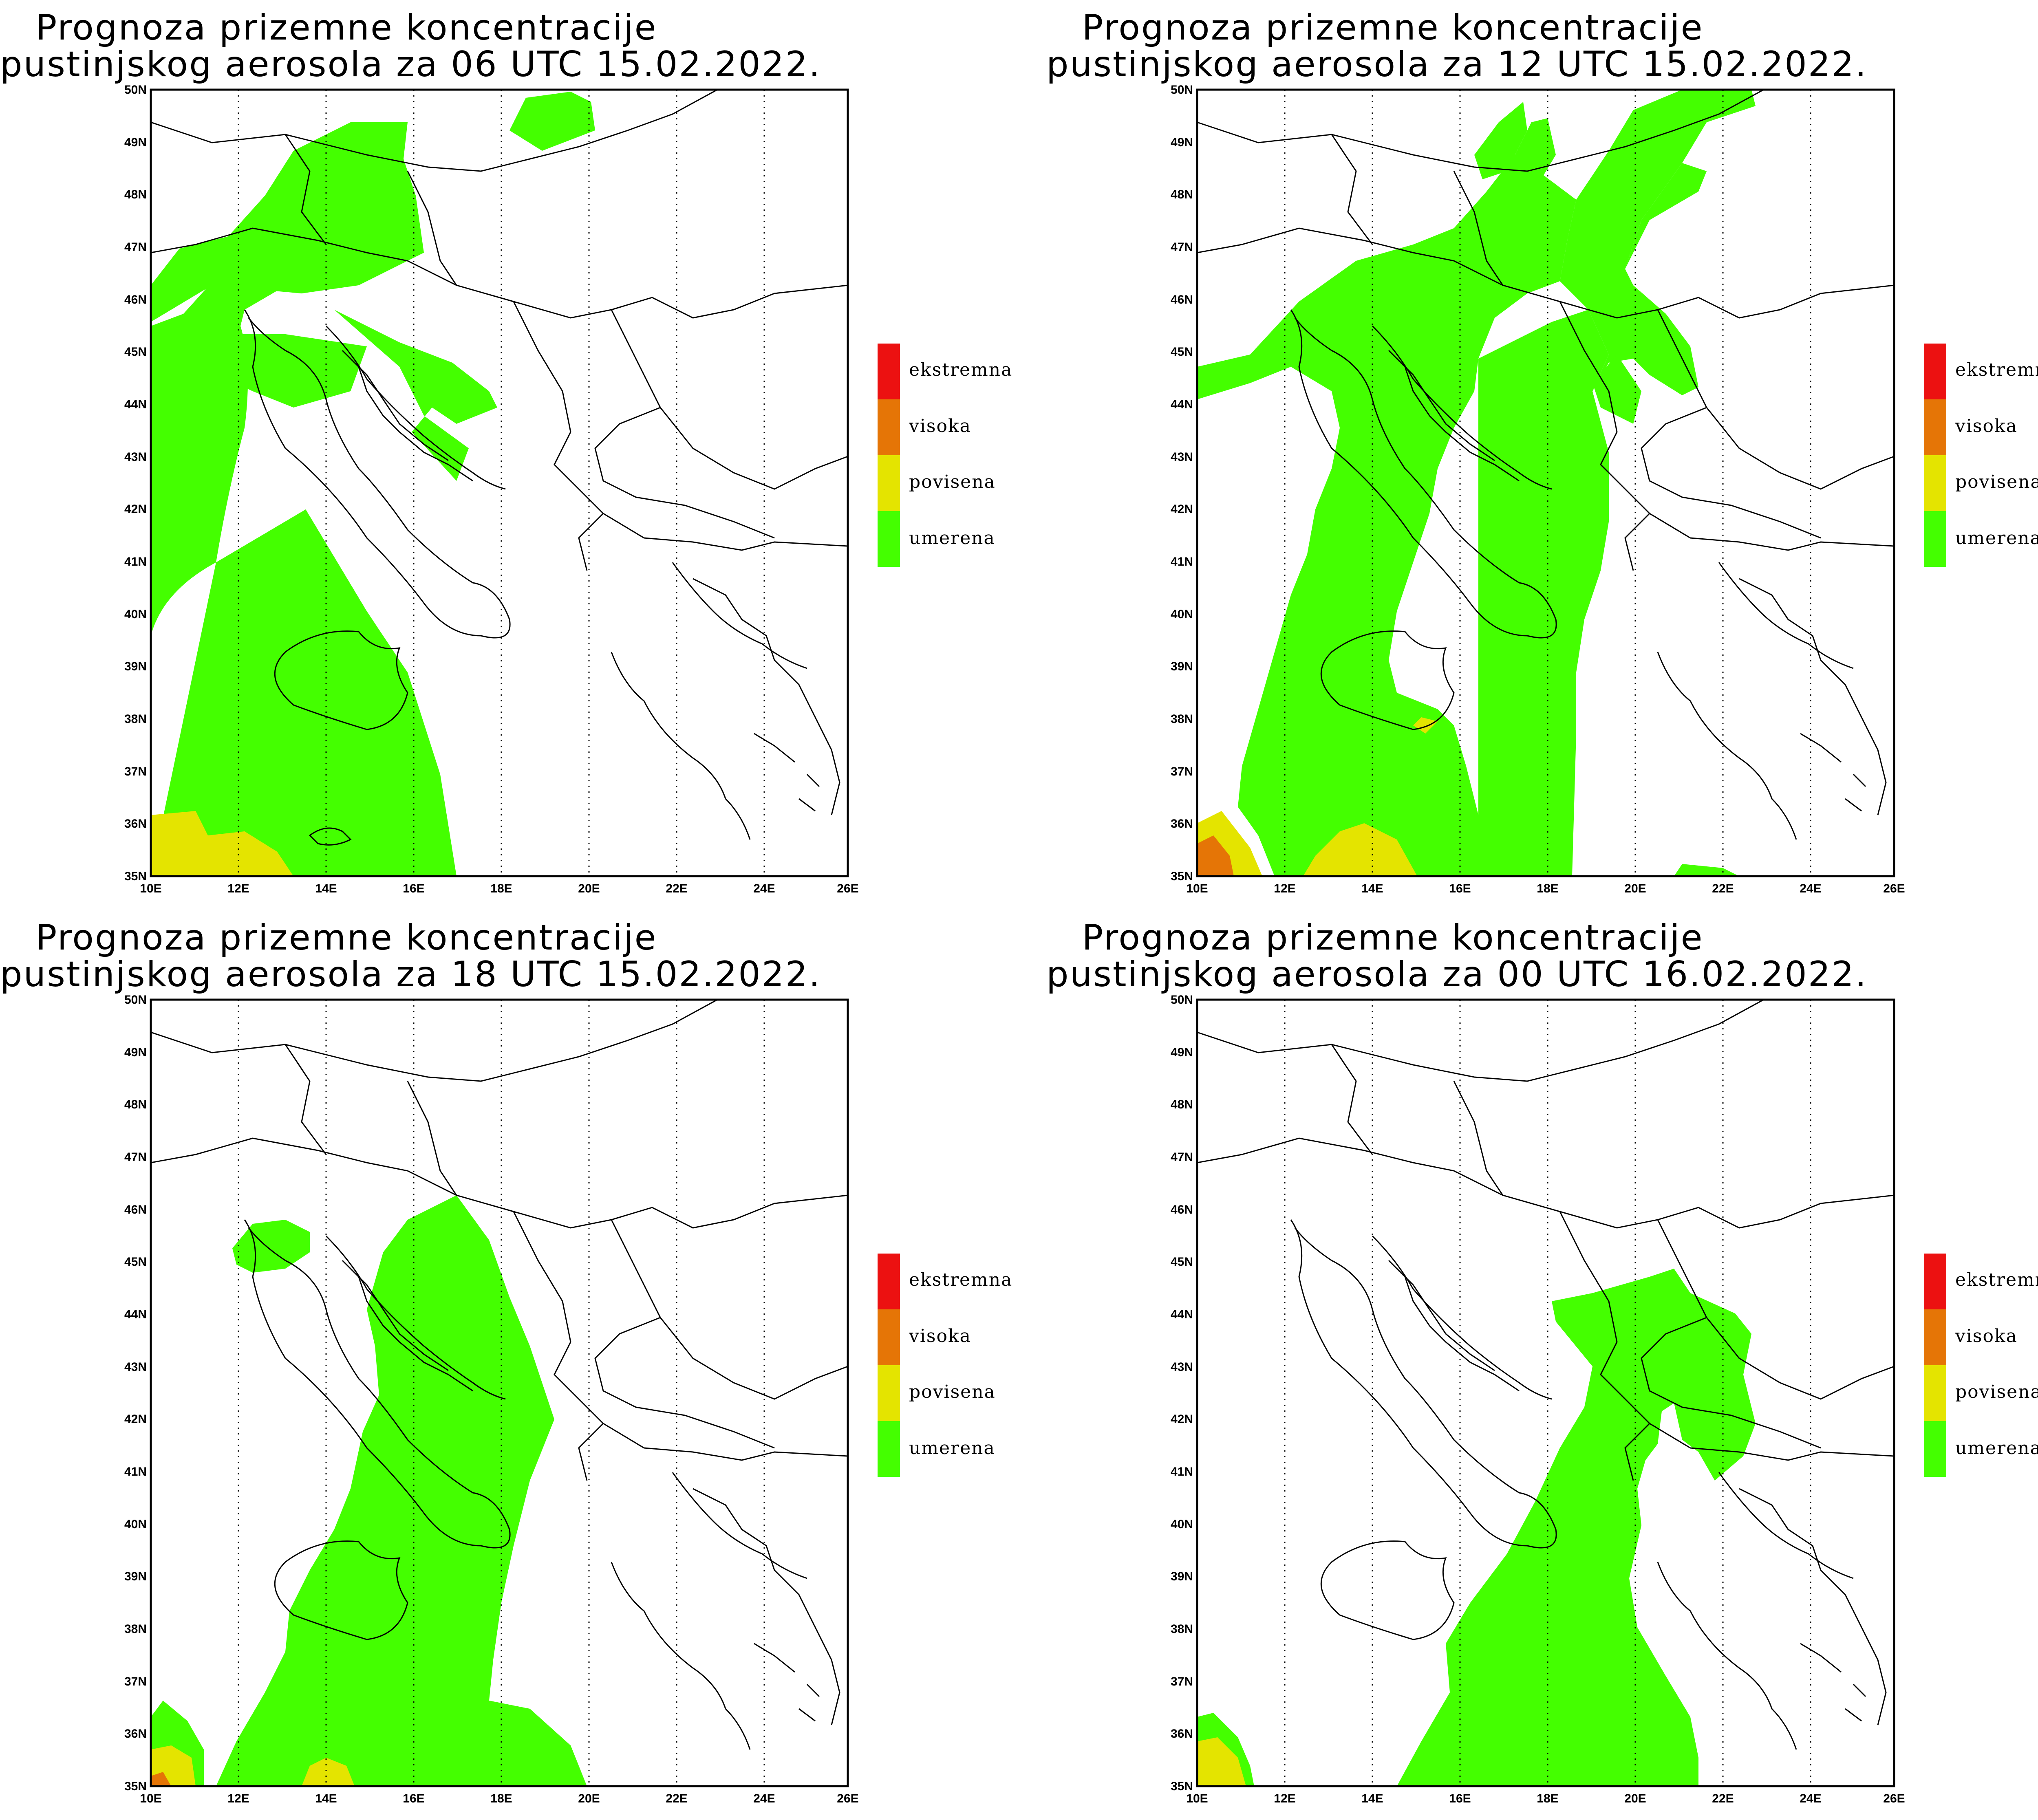  What do you see at coordinates (591, 1493) in the screenshot?
I see `coastline-islands` at bounding box center [591, 1493].